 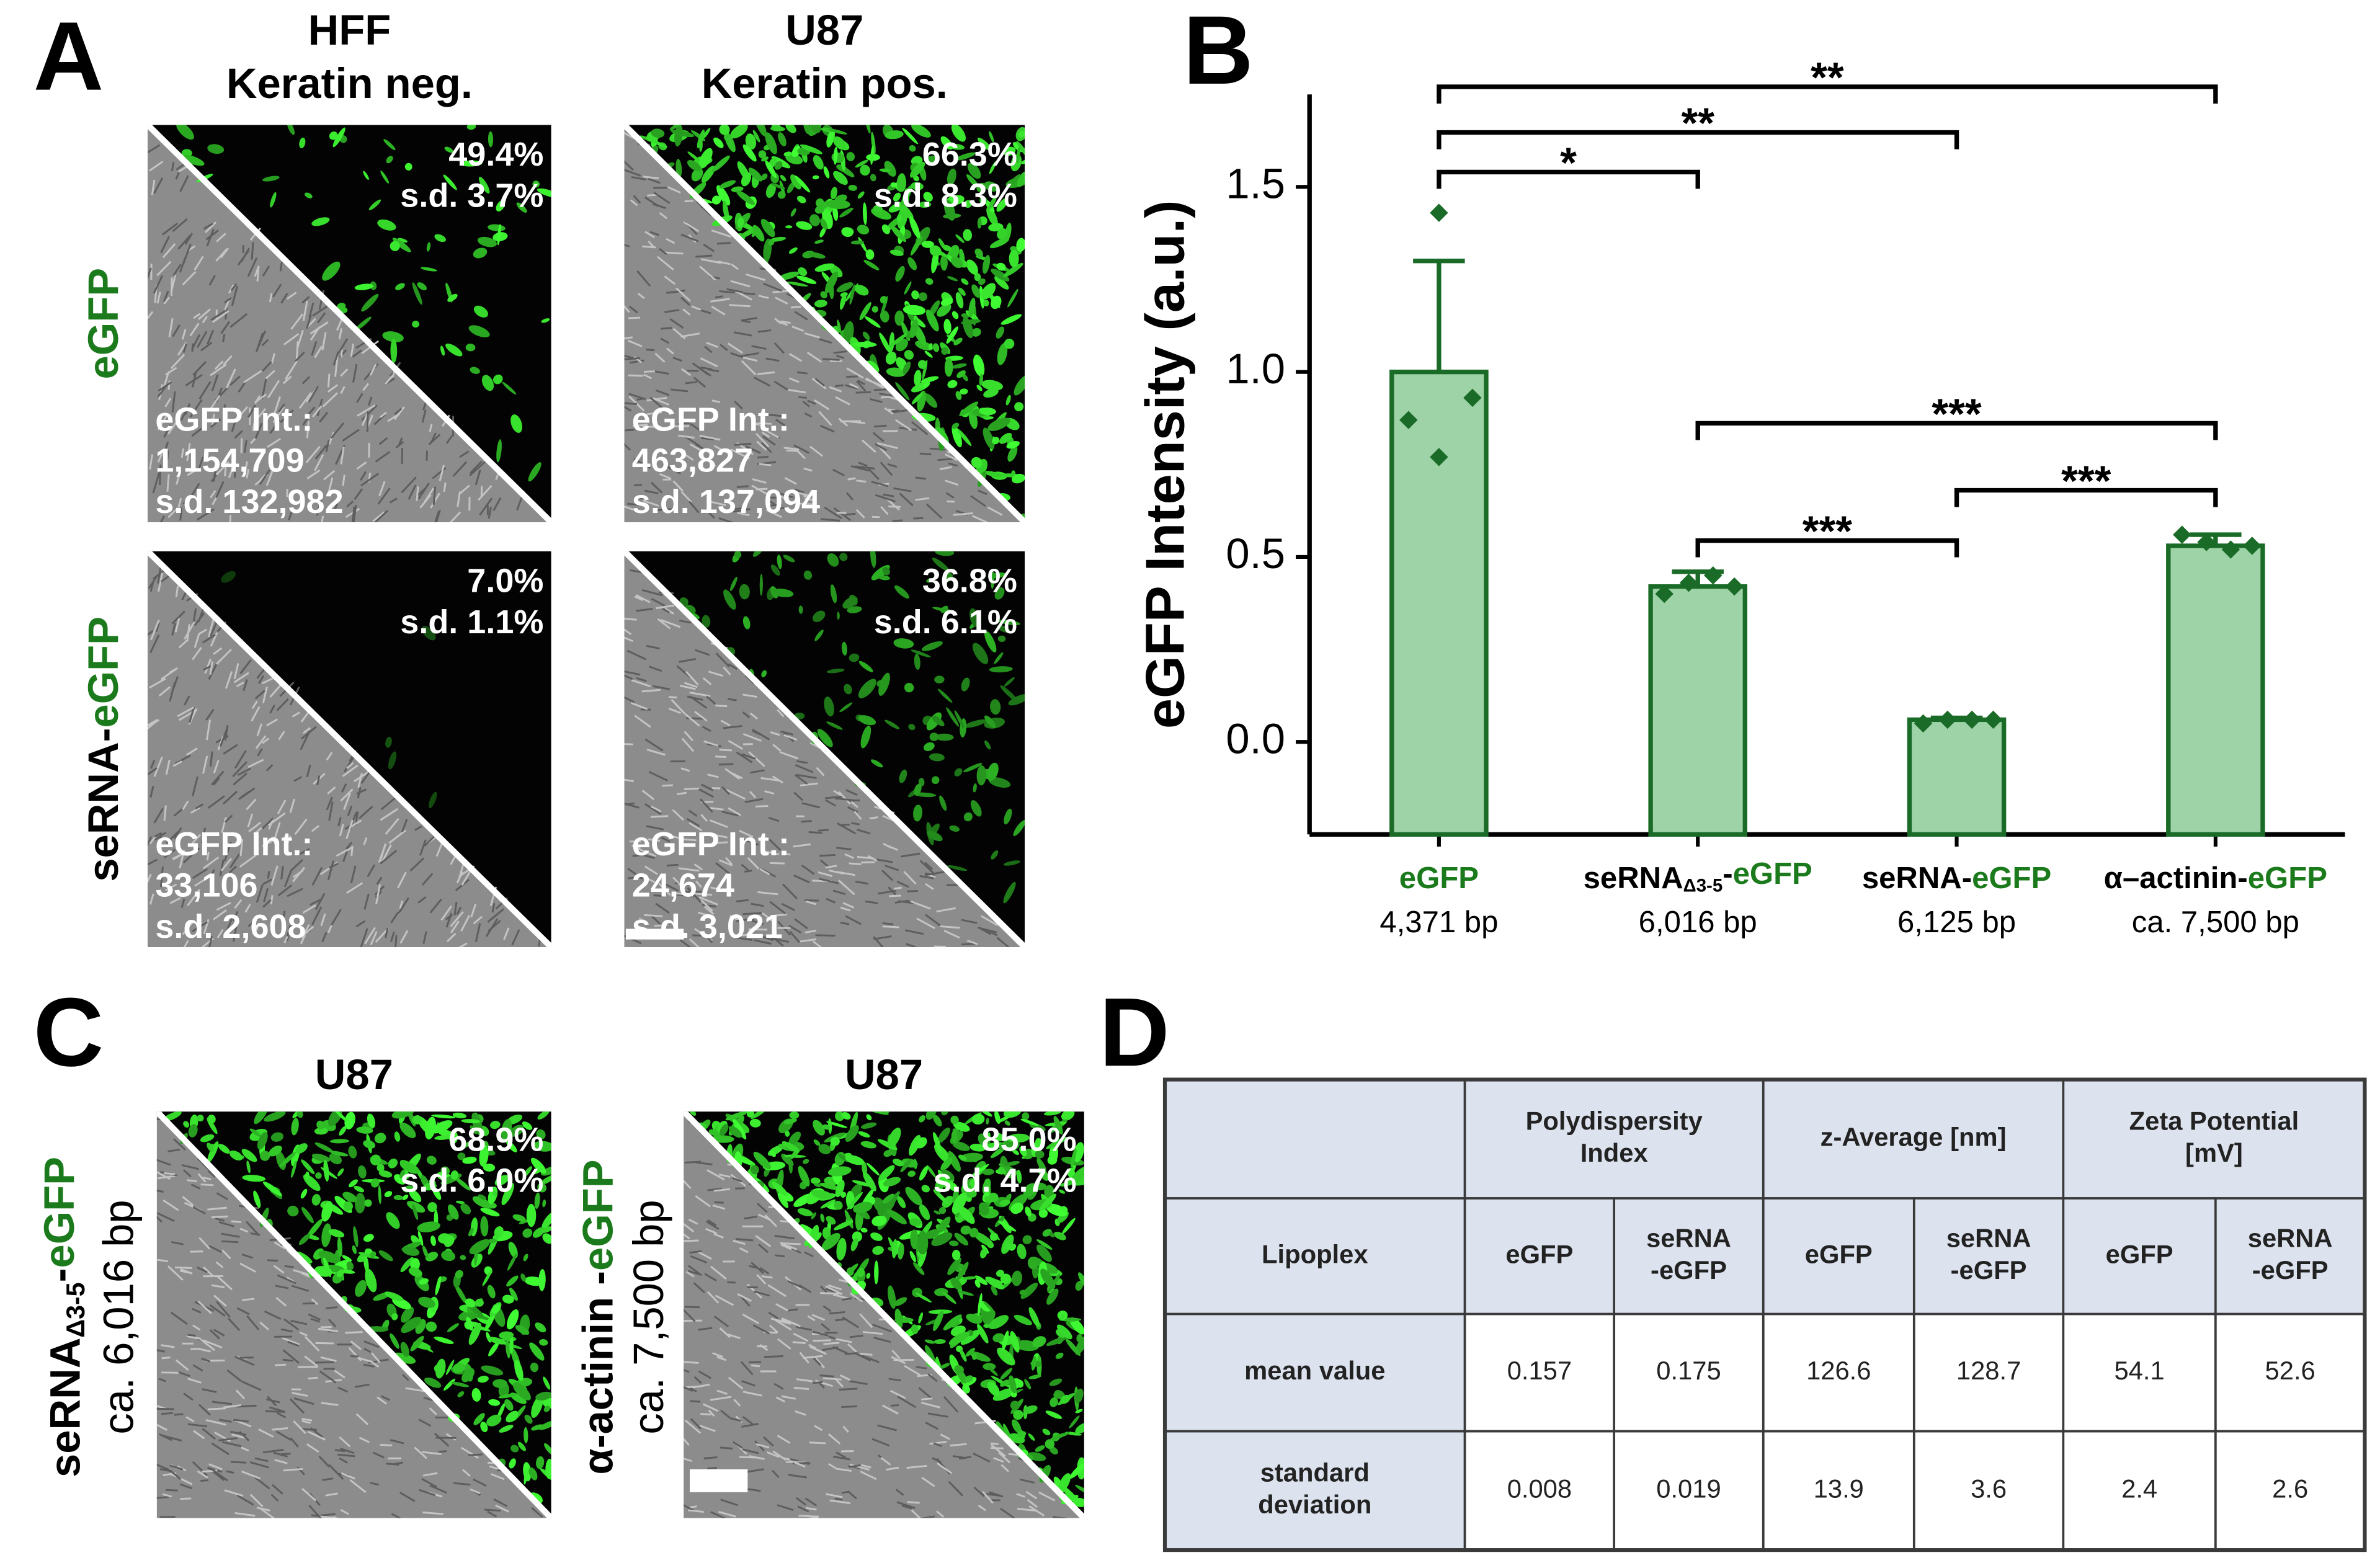 What do you see at coordinates (1698, 922) in the screenshot?
I see `x-tick-sublabel: 6,016 bp` at bounding box center [1698, 922].